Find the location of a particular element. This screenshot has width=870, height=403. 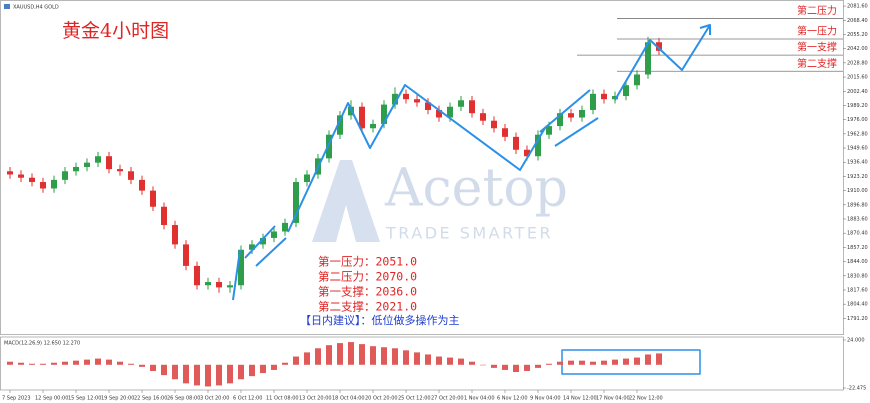

x-tick-label: 12 Sep 00:00 is located at coordinates (51, 399).